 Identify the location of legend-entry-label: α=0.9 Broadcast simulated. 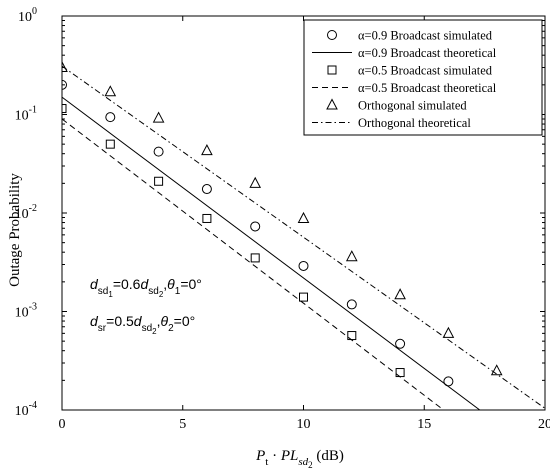
(425, 36).